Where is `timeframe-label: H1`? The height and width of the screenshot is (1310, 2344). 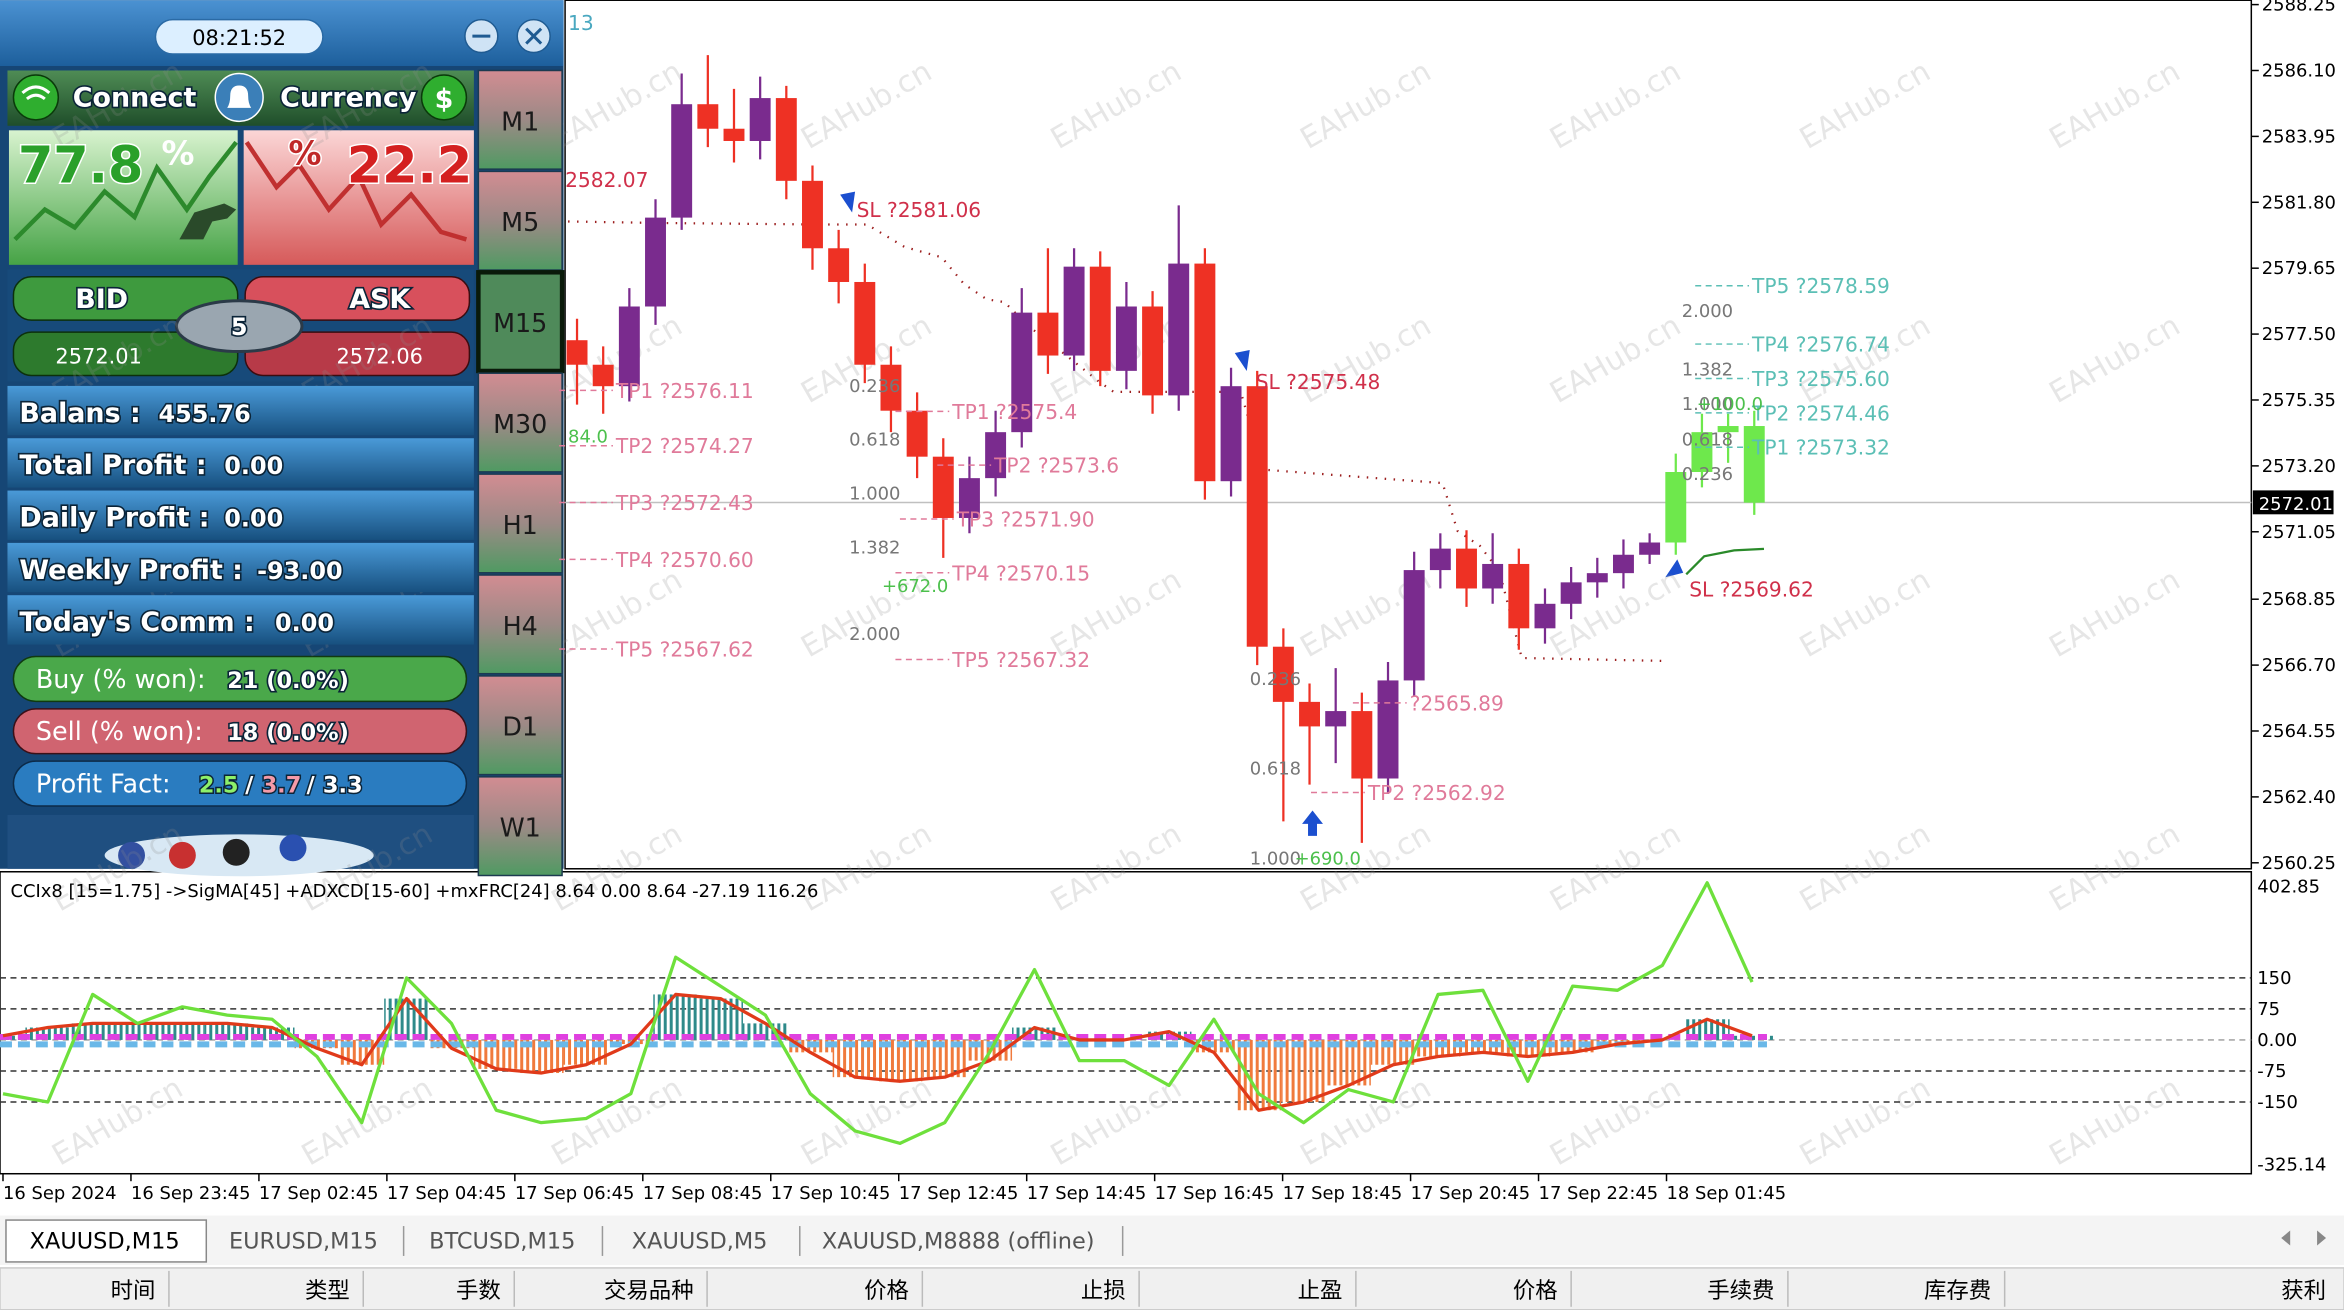
timeframe-label: H1 is located at coordinates (520, 525).